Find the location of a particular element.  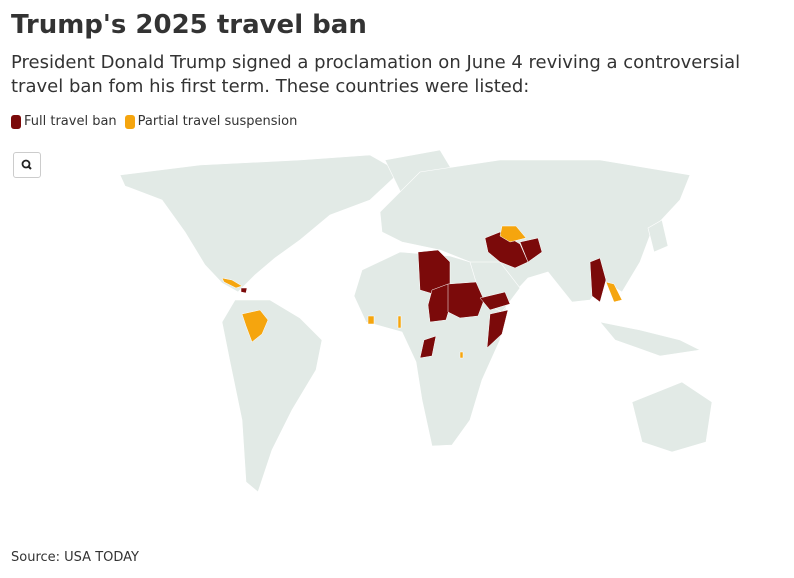

legend-item: Full travel ban is located at coordinates (64, 121).